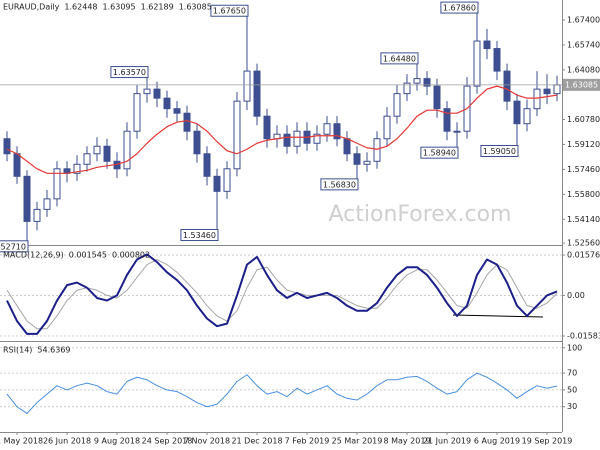  Describe the element at coordinates (207, 441) in the screenshot. I see `x-tick-label: 7 Nov 2018` at that location.